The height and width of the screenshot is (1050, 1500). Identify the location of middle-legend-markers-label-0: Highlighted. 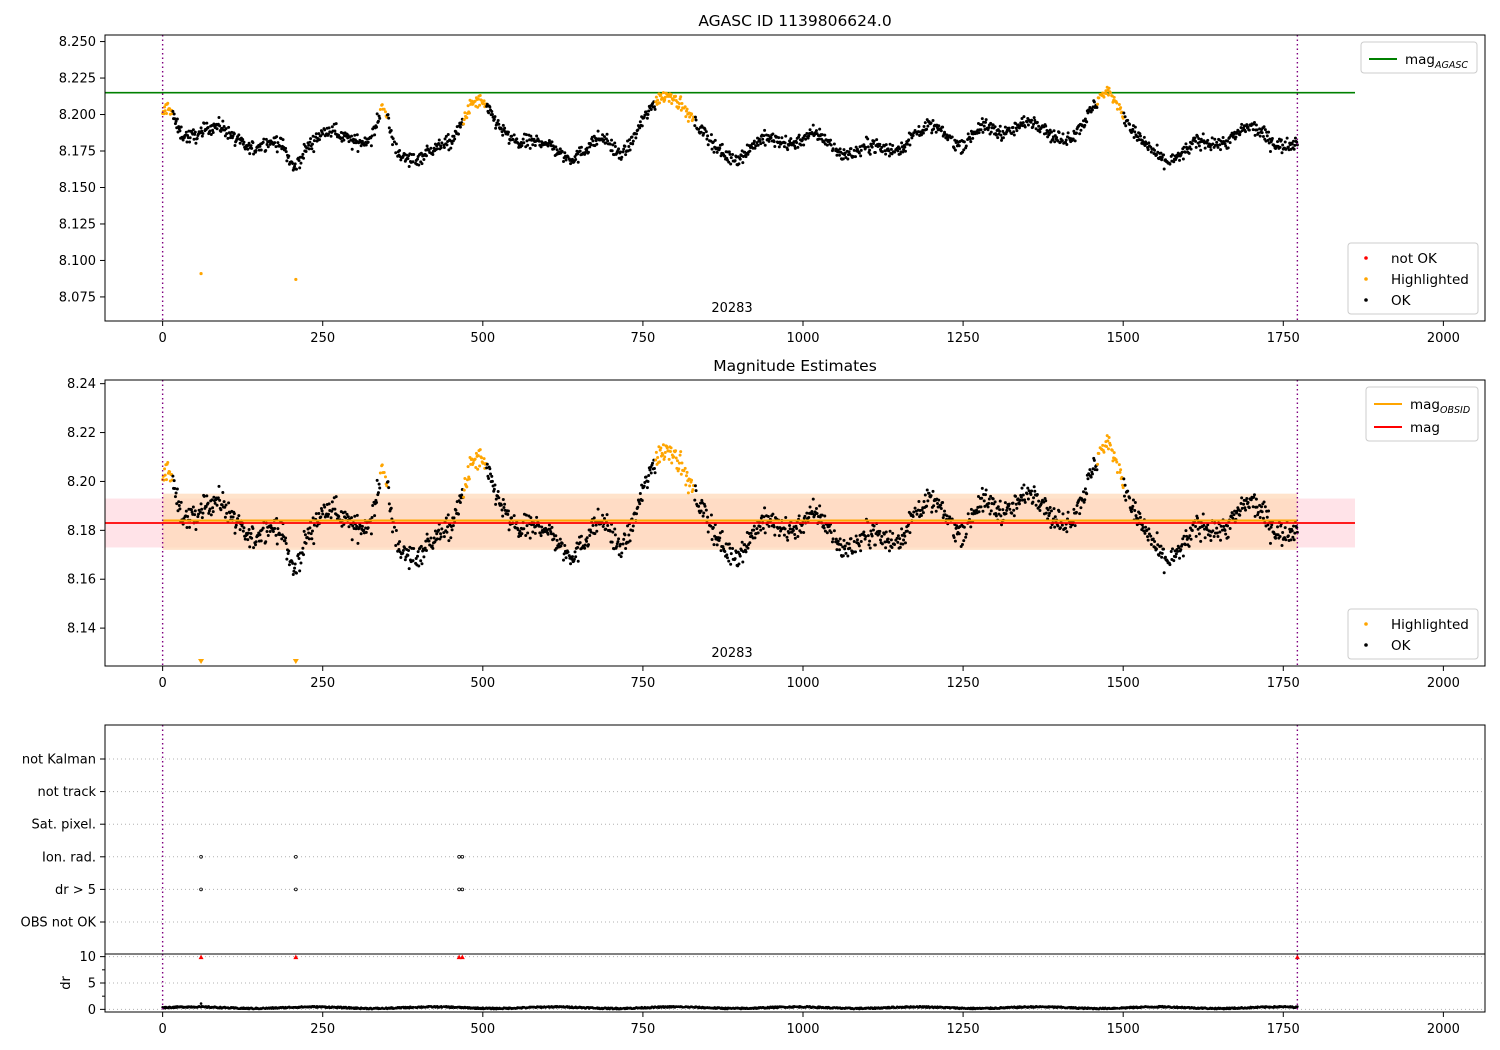
(1430, 625).